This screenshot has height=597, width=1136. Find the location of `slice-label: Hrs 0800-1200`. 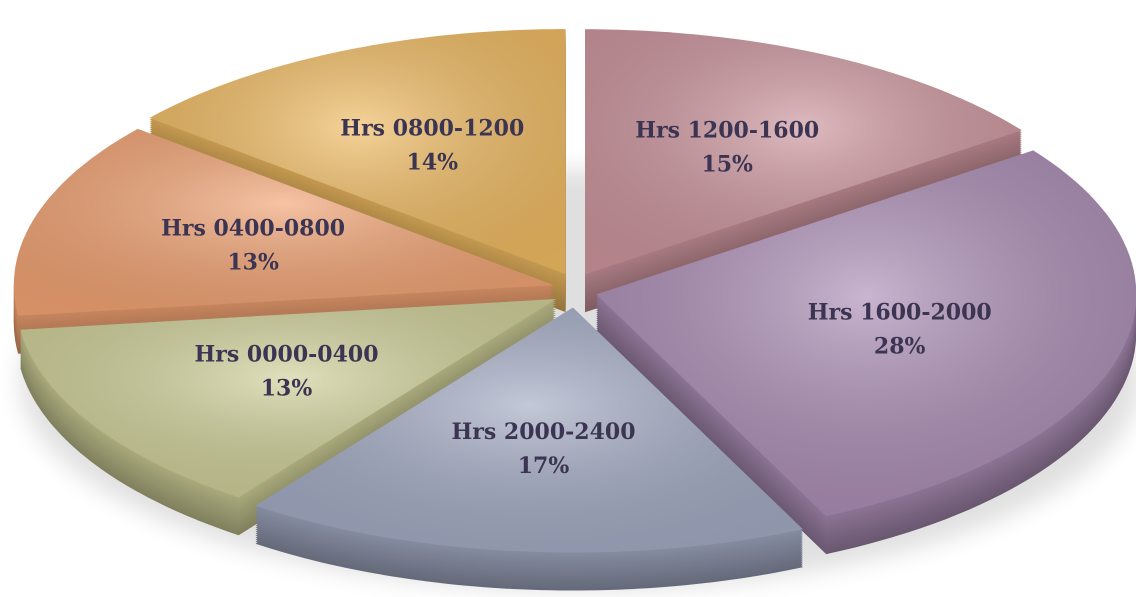

slice-label: Hrs 0800-1200 is located at coordinates (432, 129).